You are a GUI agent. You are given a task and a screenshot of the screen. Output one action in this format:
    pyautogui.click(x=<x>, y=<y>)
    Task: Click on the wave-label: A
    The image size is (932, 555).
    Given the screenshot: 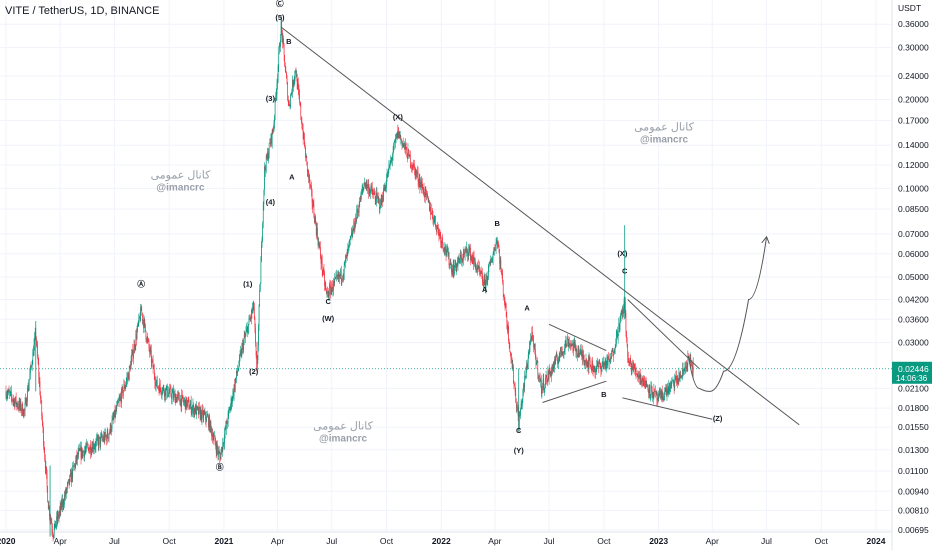 What is the action you would take?
    pyautogui.click(x=485, y=289)
    